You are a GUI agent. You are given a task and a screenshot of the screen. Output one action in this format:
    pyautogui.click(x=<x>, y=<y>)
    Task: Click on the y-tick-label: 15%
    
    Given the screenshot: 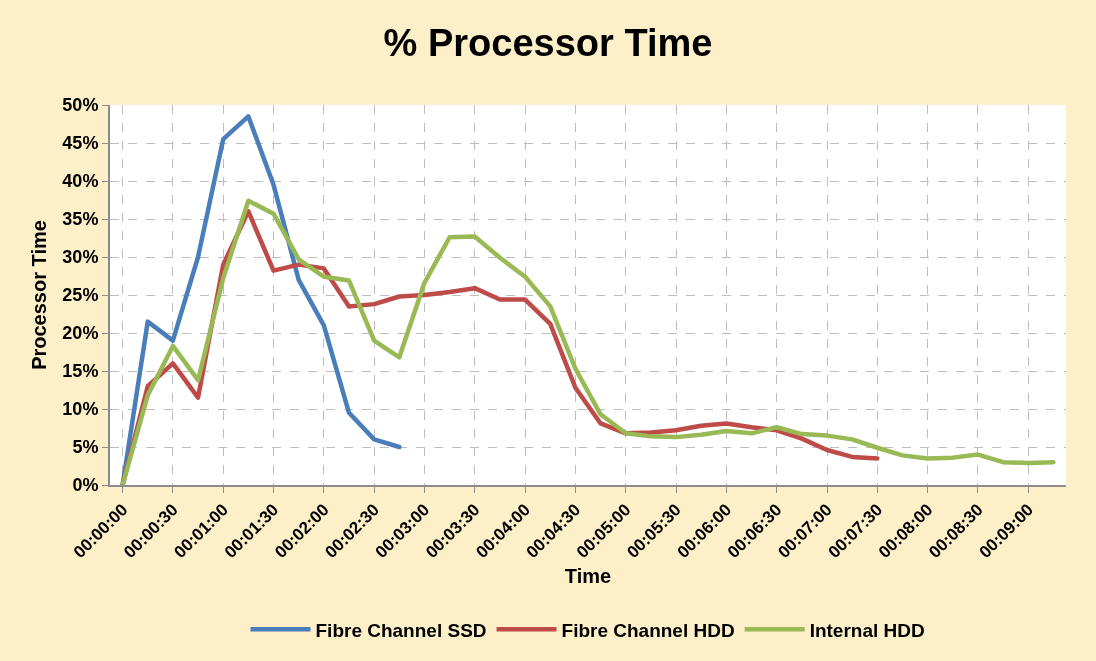 What is the action you would take?
    pyautogui.click(x=80, y=371)
    